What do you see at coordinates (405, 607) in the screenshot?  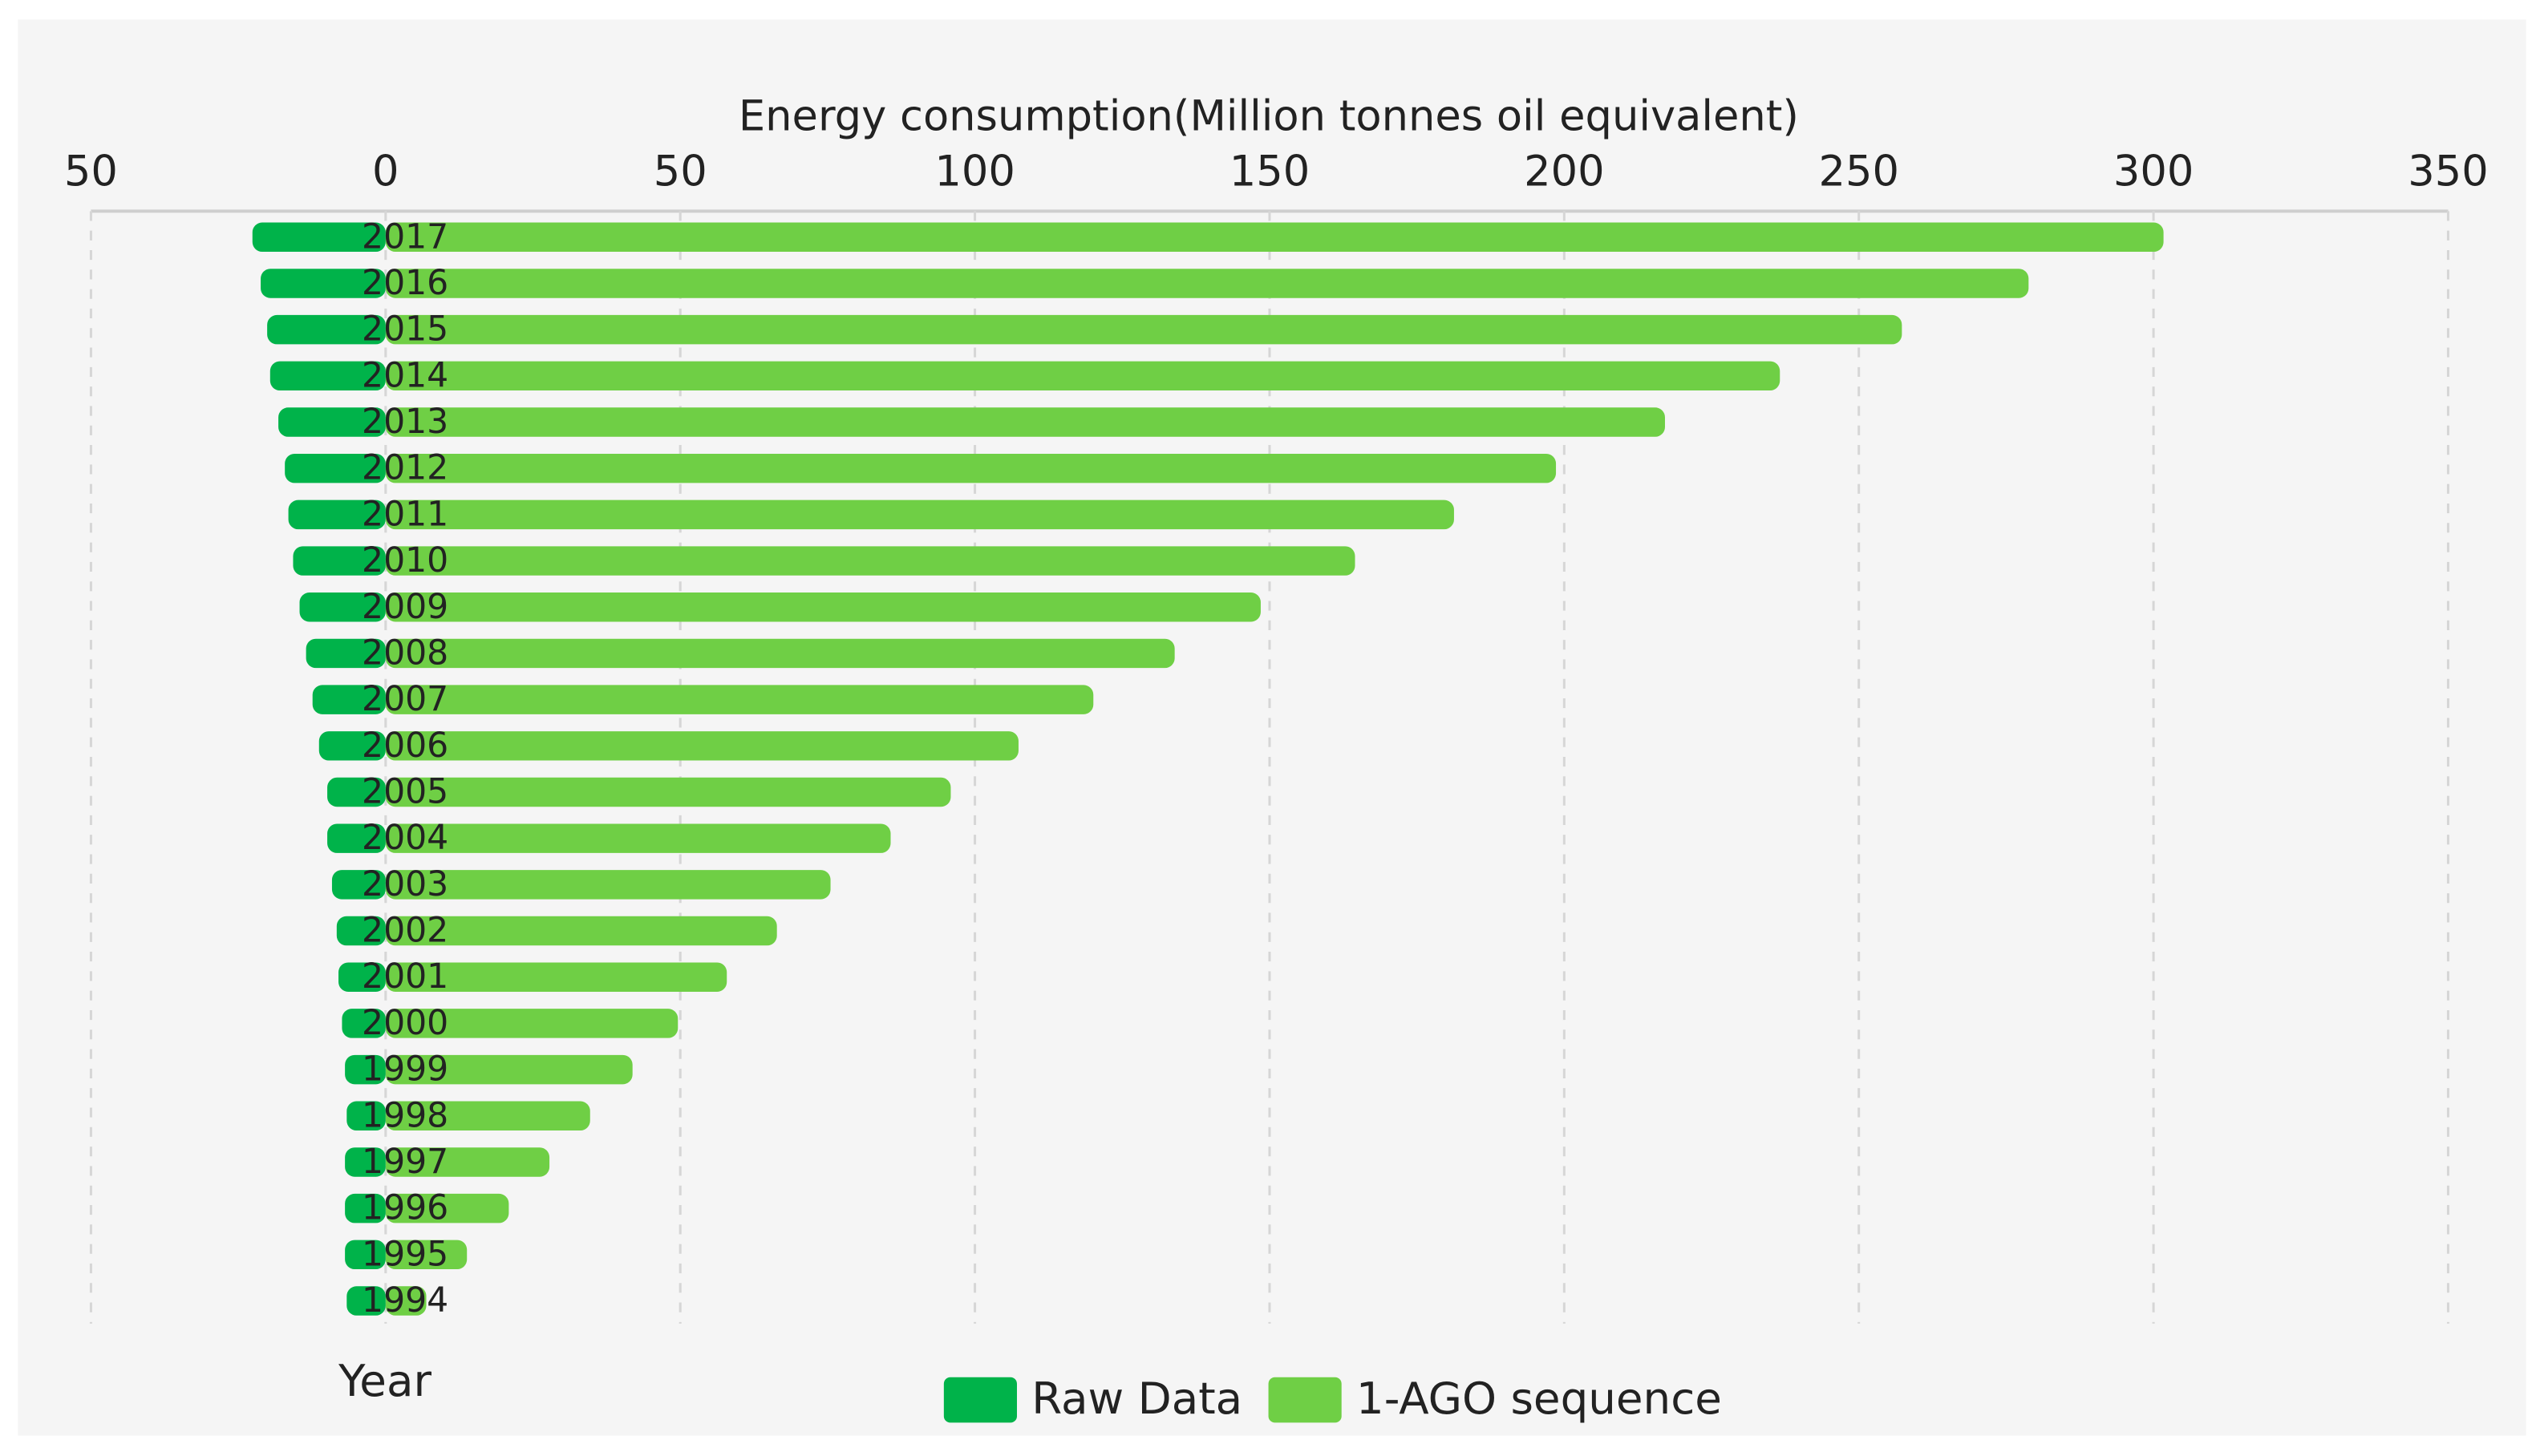 I see `y-tick-label: 2009` at bounding box center [405, 607].